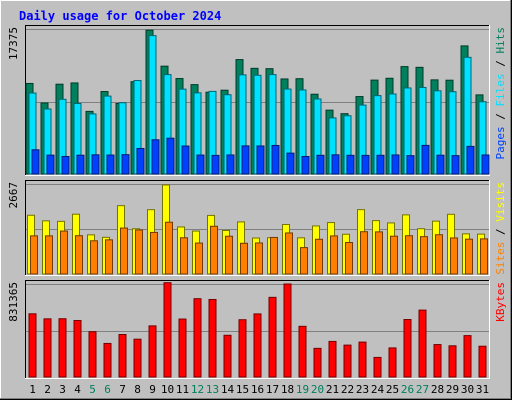  What do you see at coordinates (120, 16) in the screenshot?
I see `chart-title: Daily usage for October 2024` at bounding box center [120, 16].